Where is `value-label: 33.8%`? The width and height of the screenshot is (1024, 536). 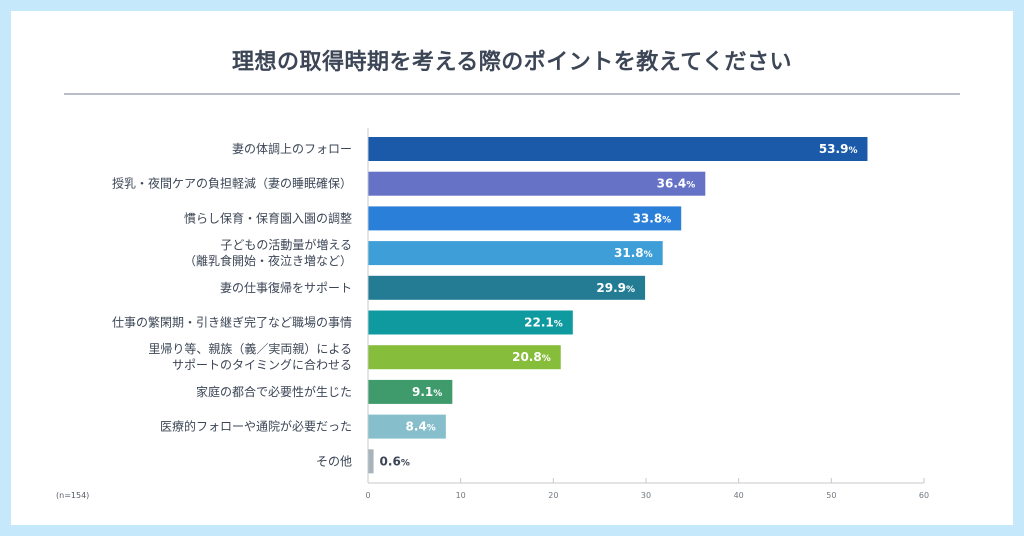 value-label: 33.8% is located at coordinates (652, 218).